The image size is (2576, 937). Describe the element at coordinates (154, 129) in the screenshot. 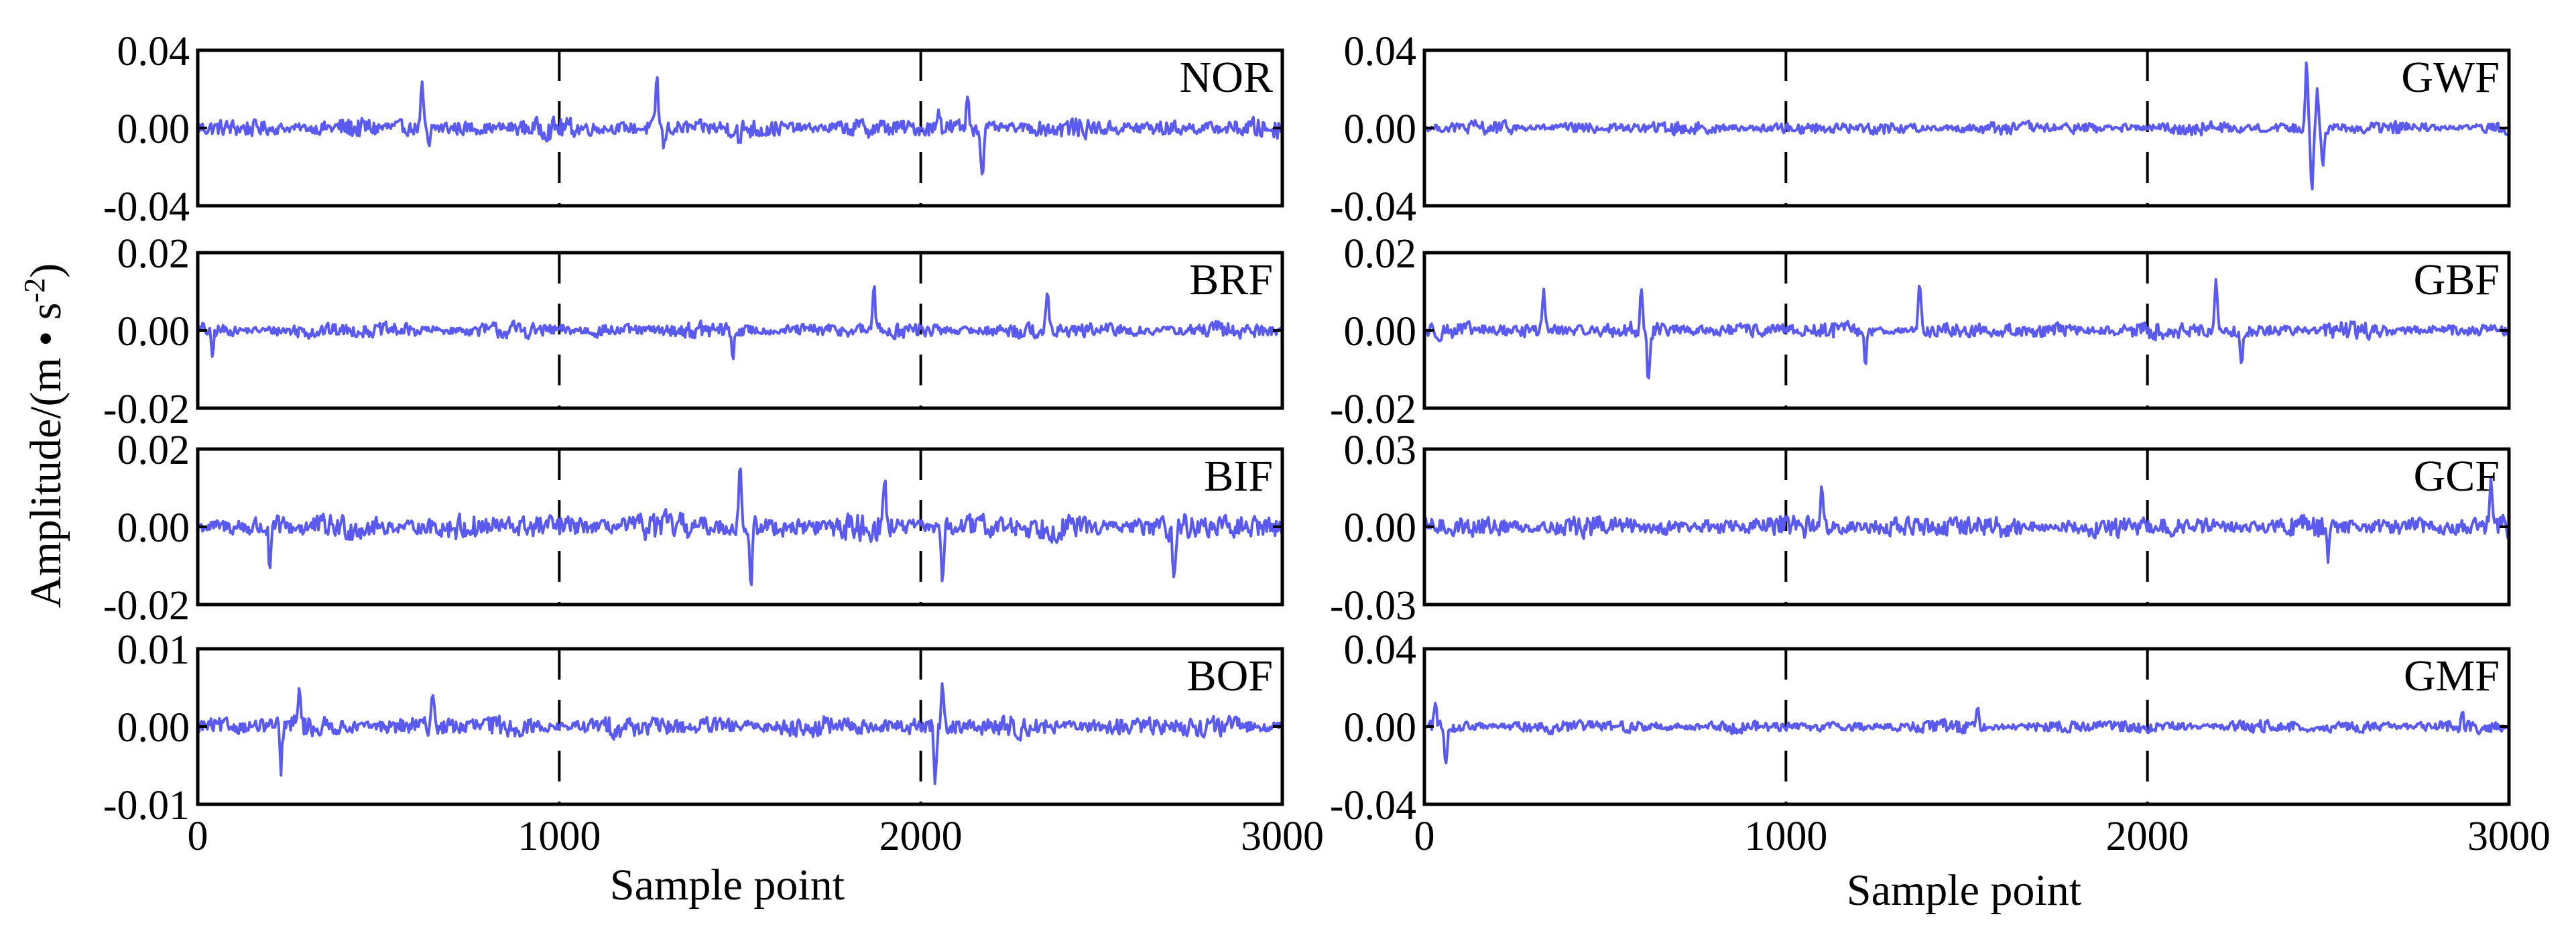

I see `y-tick-label-nor-1: 0.00` at that location.